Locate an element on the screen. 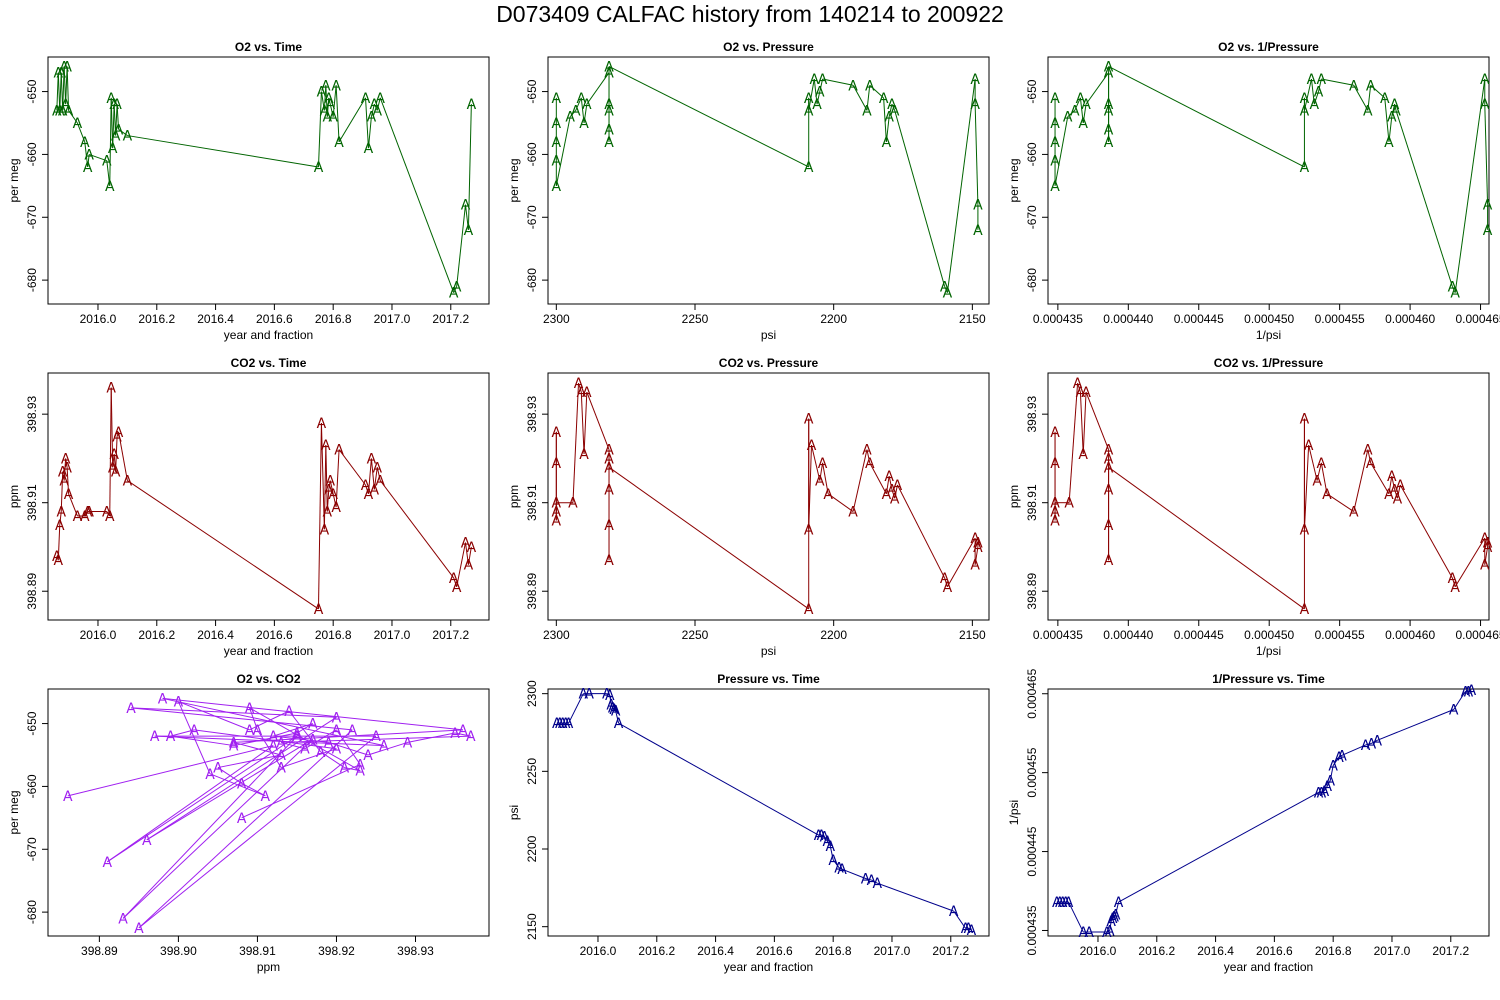 Image resolution: width=1500 pixels, height=1000 pixels. x-tick-label: 0.000445 is located at coordinates (1199, 319).